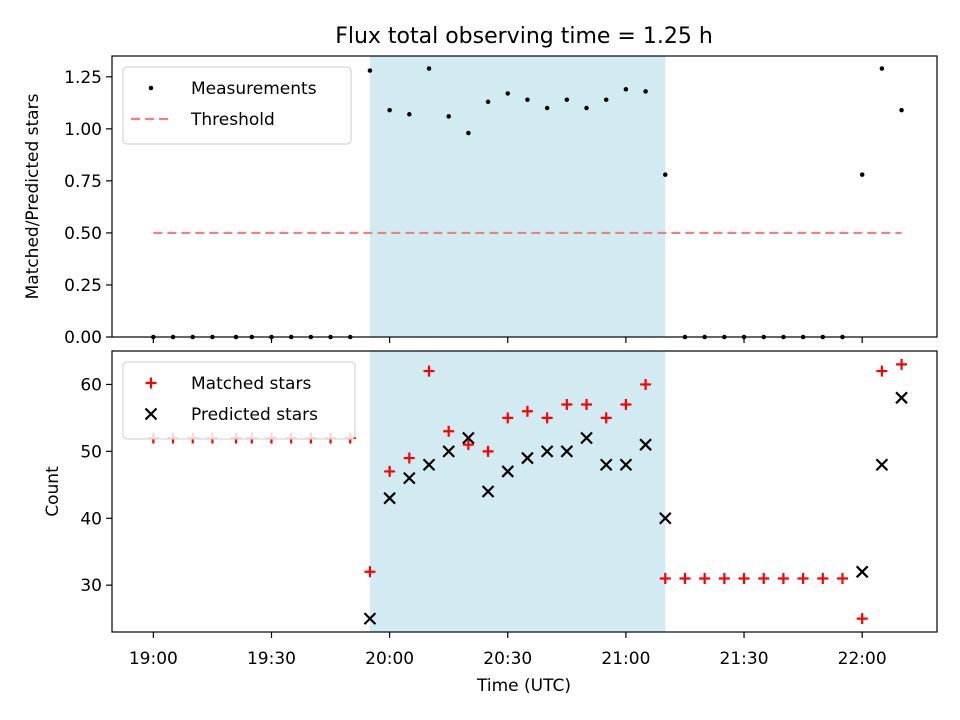  I want to click on y-tick-label: 0.75, so click(83, 182).